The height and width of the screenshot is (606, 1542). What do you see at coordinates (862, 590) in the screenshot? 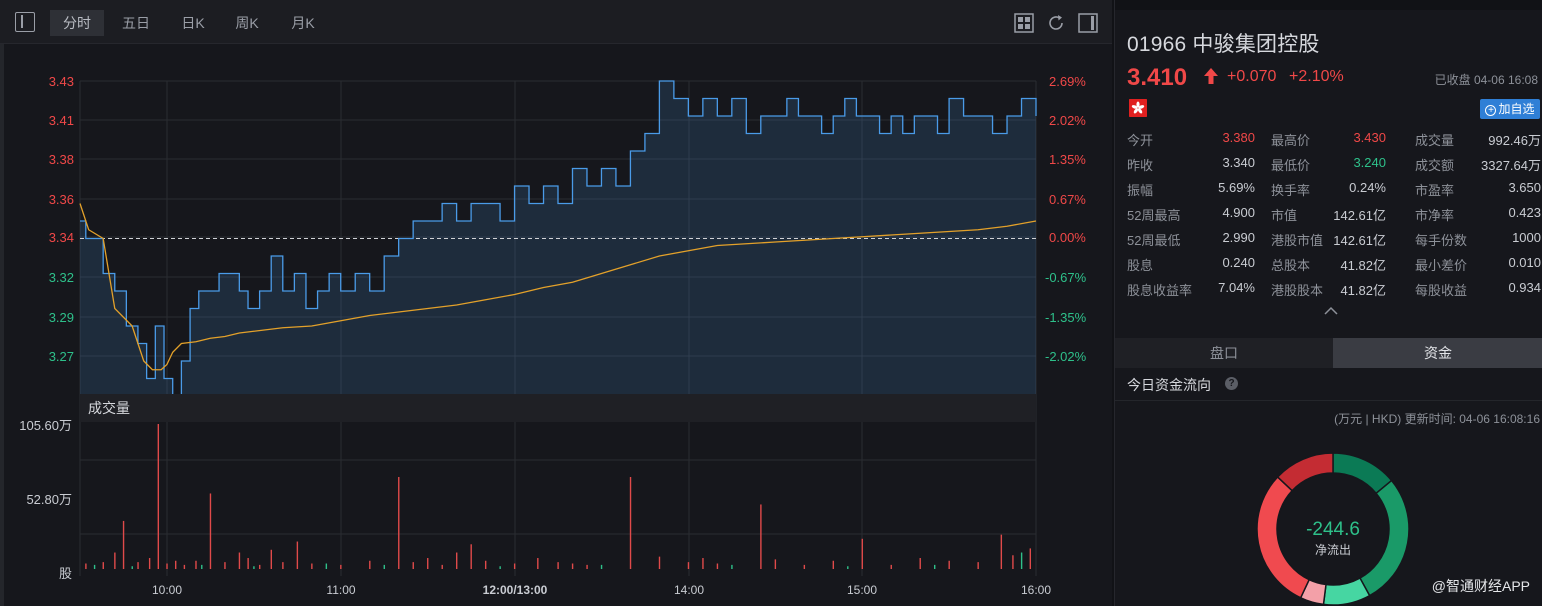
I see `x-tick: 15:00` at bounding box center [862, 590].